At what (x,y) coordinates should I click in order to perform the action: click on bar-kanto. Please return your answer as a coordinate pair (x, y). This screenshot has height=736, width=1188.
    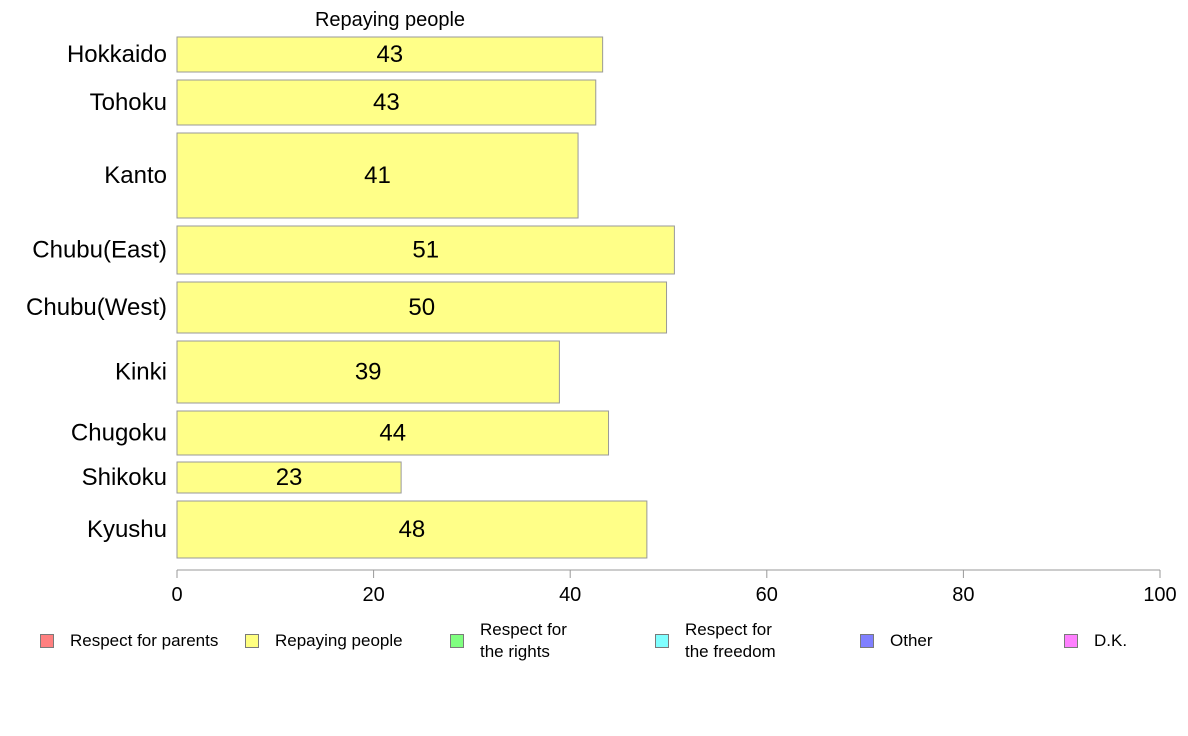
    Looking at the image, I should click on (377, 175).